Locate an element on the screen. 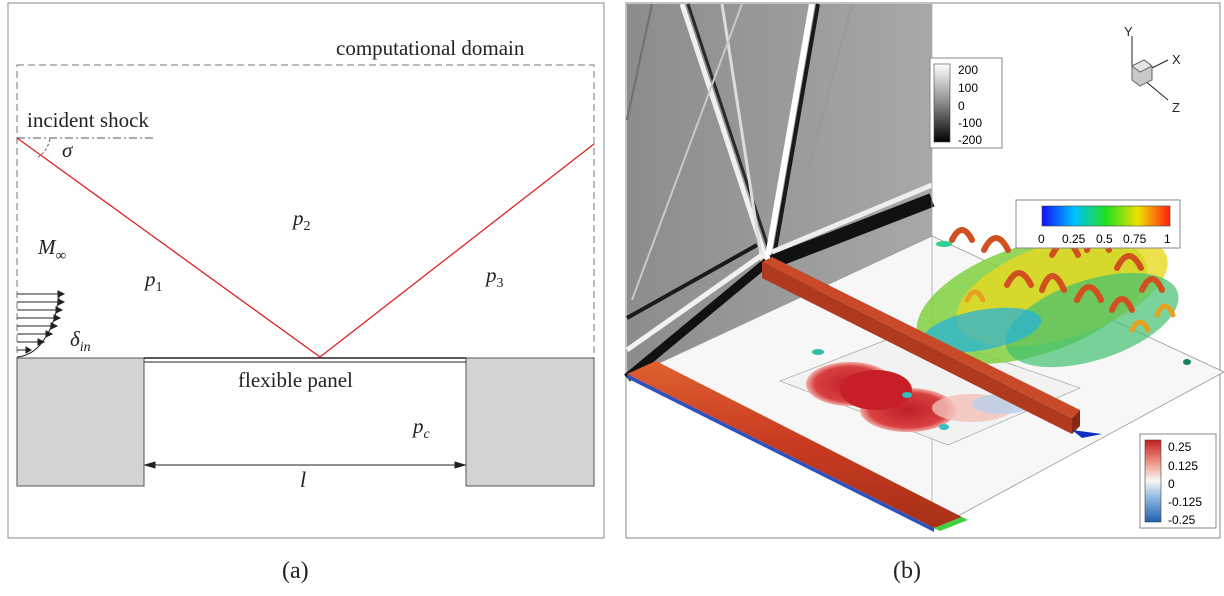  angle-arc is located at coordinates (44, 148).